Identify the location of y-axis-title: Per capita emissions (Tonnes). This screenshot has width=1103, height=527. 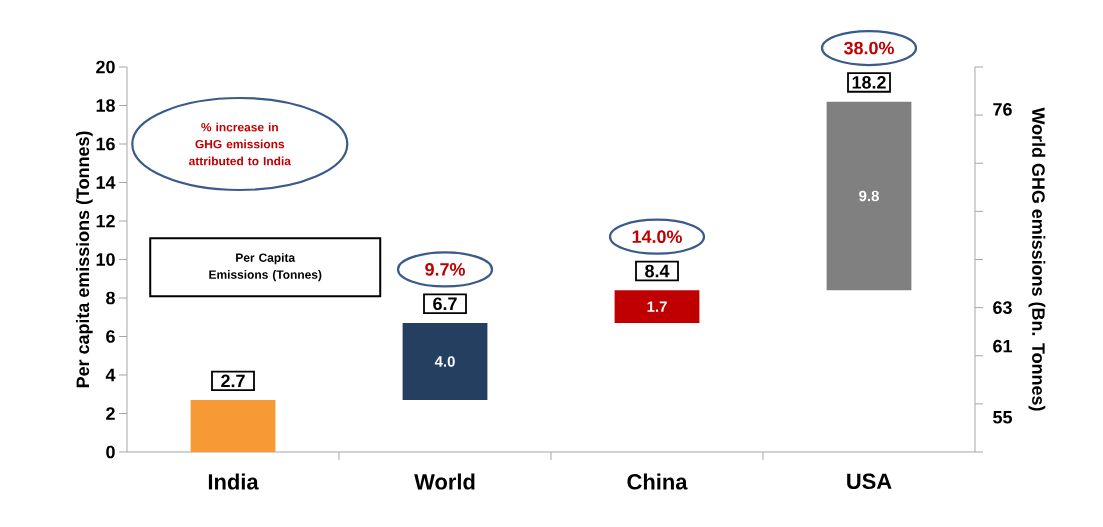
(84, 259).